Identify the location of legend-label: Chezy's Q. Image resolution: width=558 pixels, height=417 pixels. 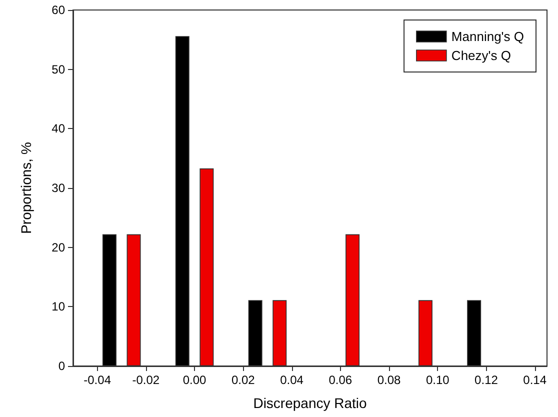
(481, 55).